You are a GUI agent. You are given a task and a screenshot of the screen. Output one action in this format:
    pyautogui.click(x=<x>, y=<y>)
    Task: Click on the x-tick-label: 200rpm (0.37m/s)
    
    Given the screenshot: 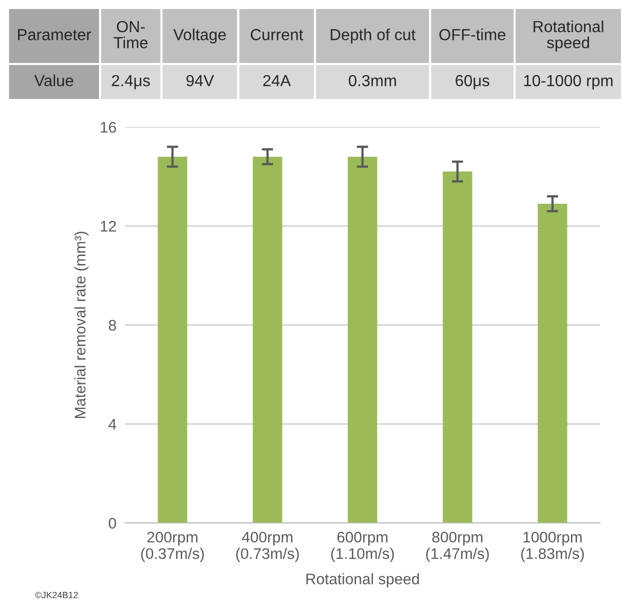 What is the action you would take?
    pyautogui.click(x=172, y=547)
    